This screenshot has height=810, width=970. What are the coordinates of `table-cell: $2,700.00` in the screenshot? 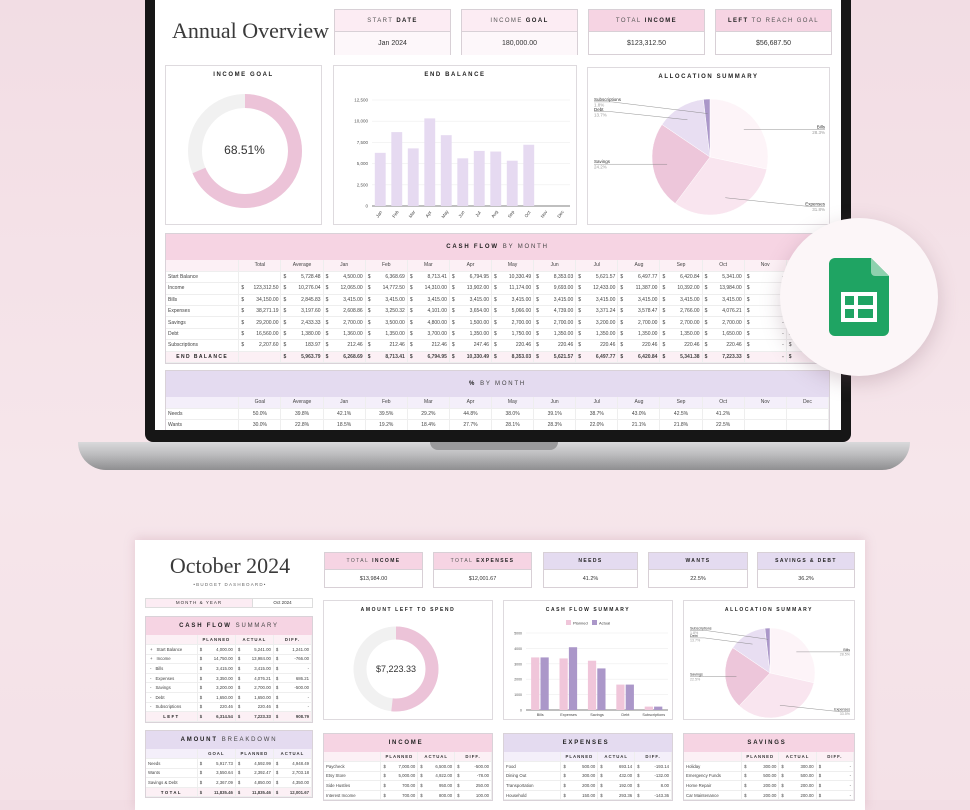 It's located at (513, 322).